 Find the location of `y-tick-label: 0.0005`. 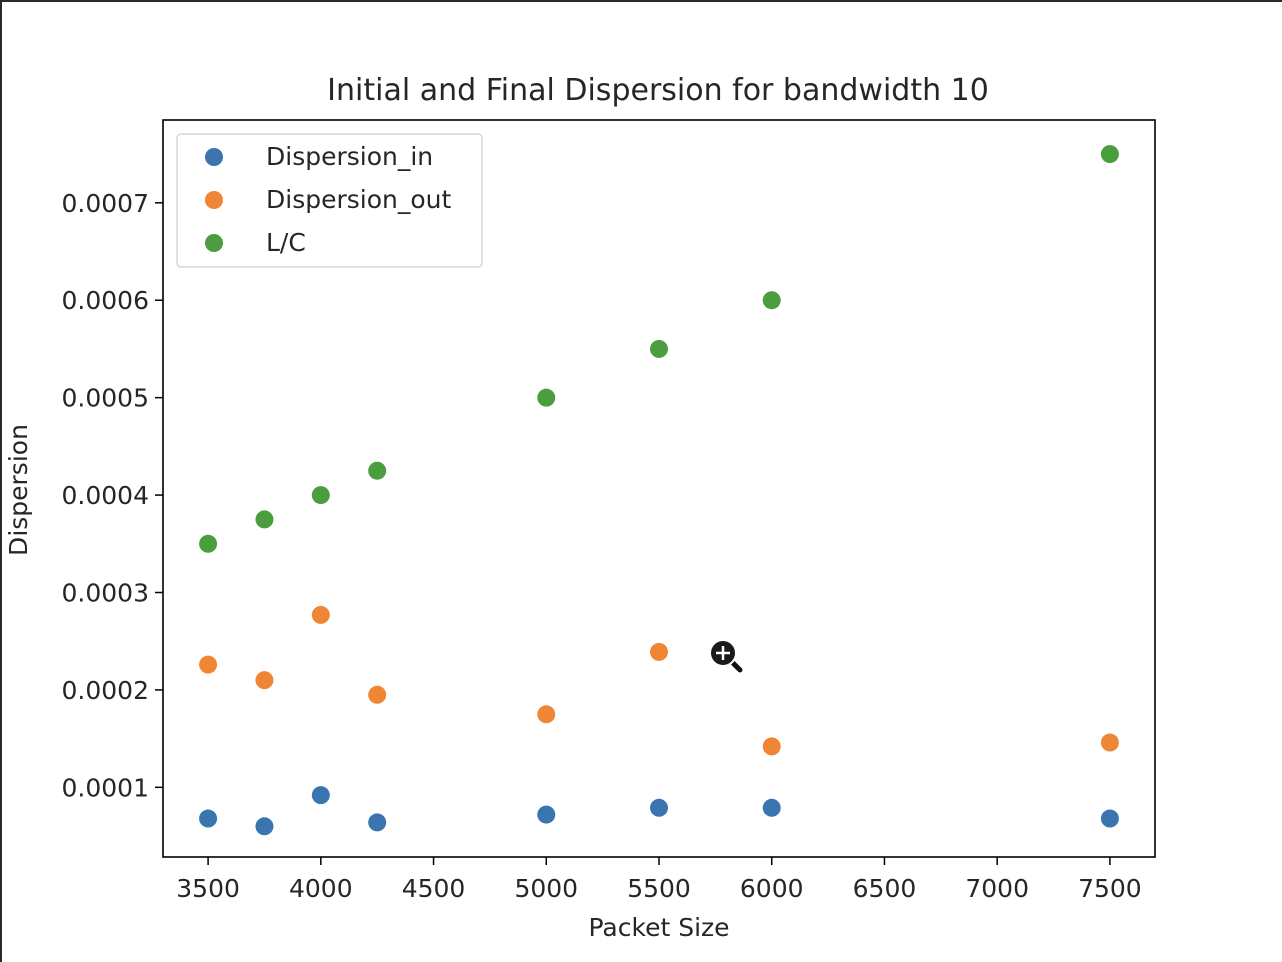

y-tick-label: 0.0005 is located at coordinates (105, 398).